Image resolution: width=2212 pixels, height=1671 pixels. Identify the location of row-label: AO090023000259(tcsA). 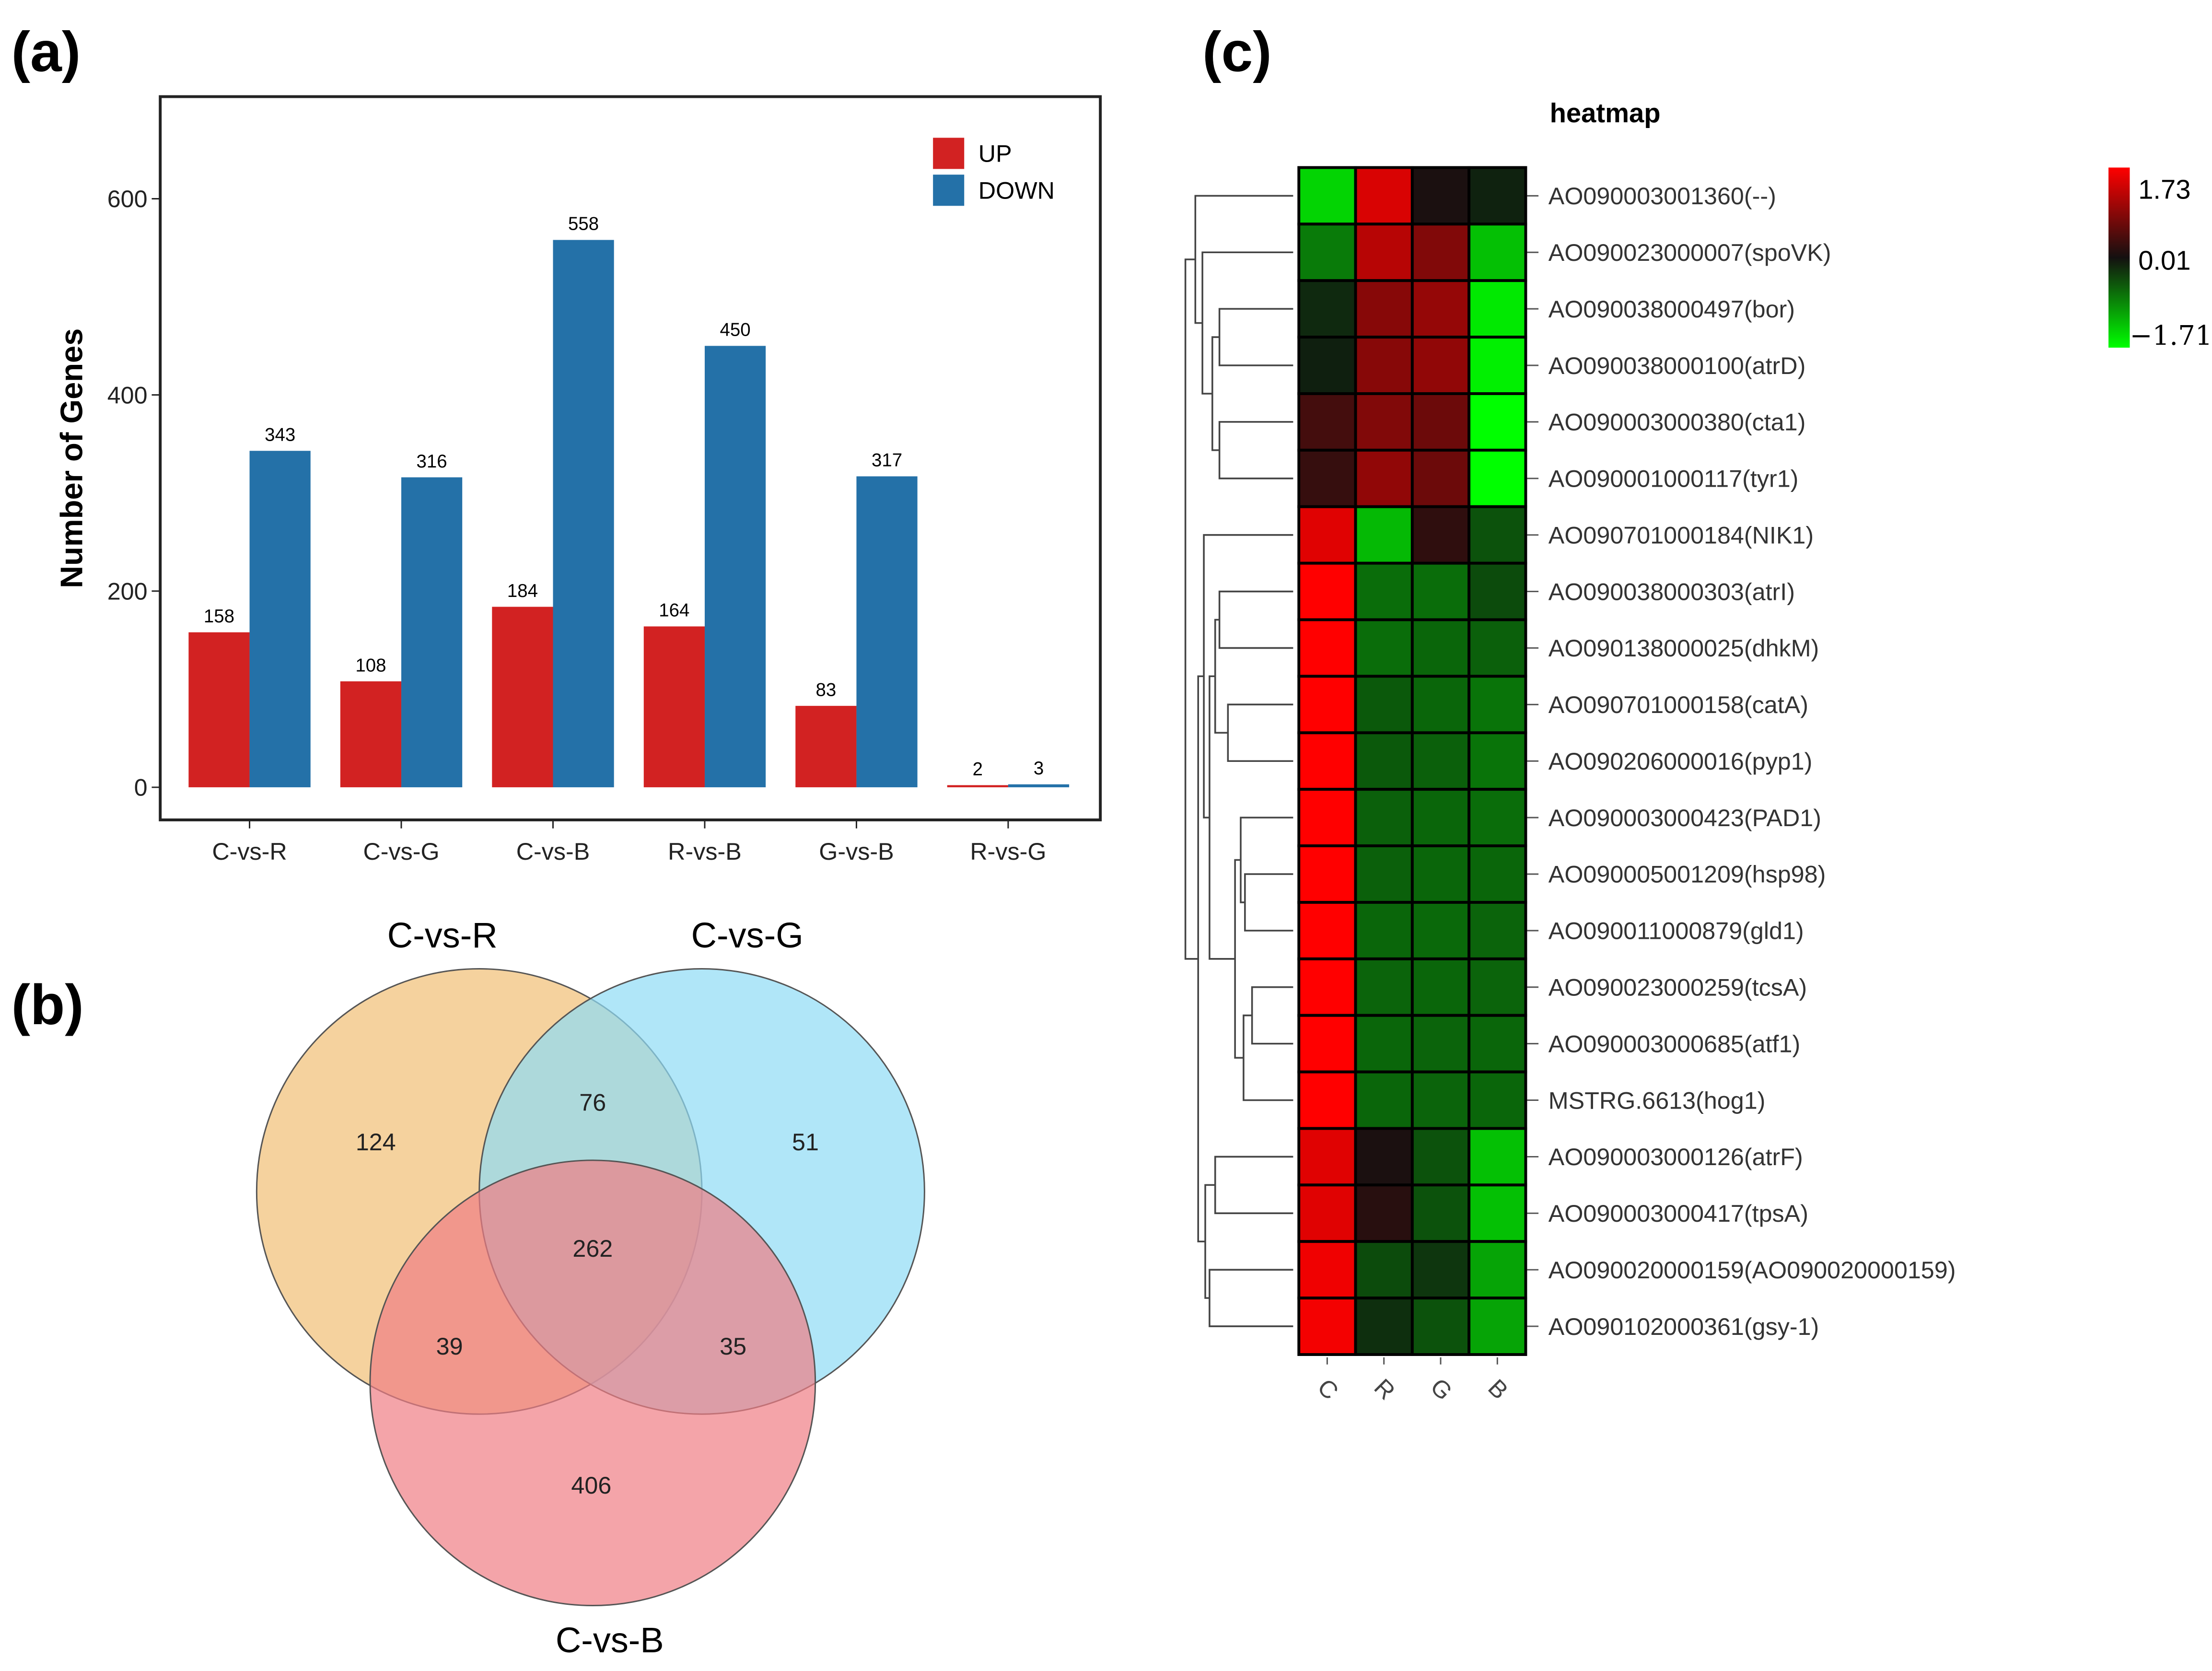
(1677, 987).